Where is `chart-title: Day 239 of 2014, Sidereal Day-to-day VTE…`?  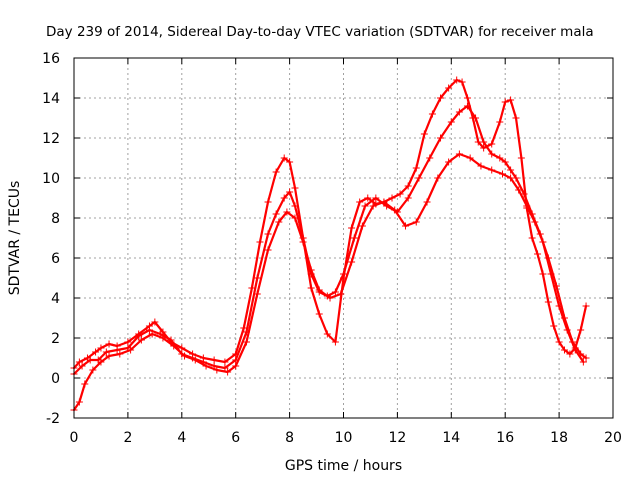
chart-title: Day 239 of 2014, Sidereal Day-to-day VTE… is located at coordinates (320, 32).